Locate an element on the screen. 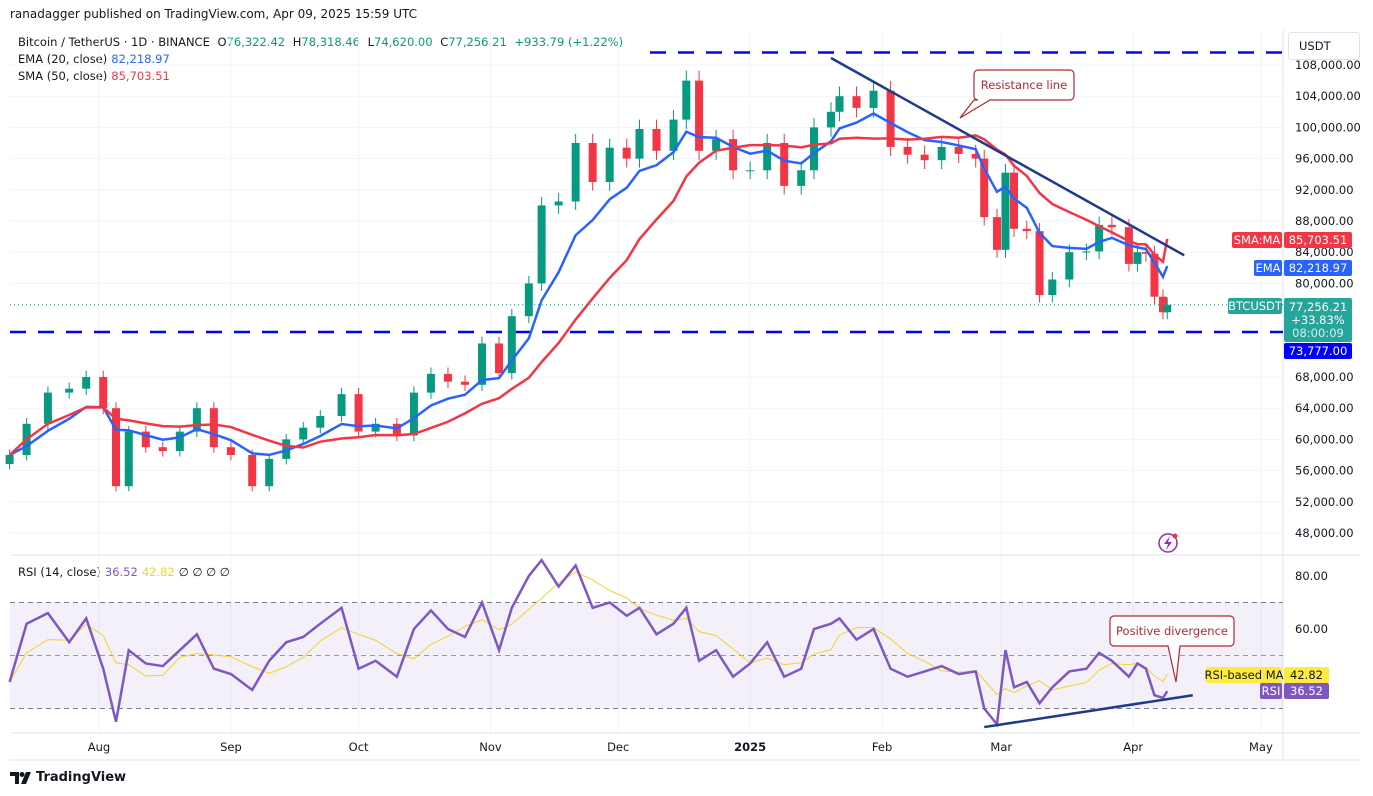  rsi-ma-value-tag-bg is located at coordinates (1306, 675).